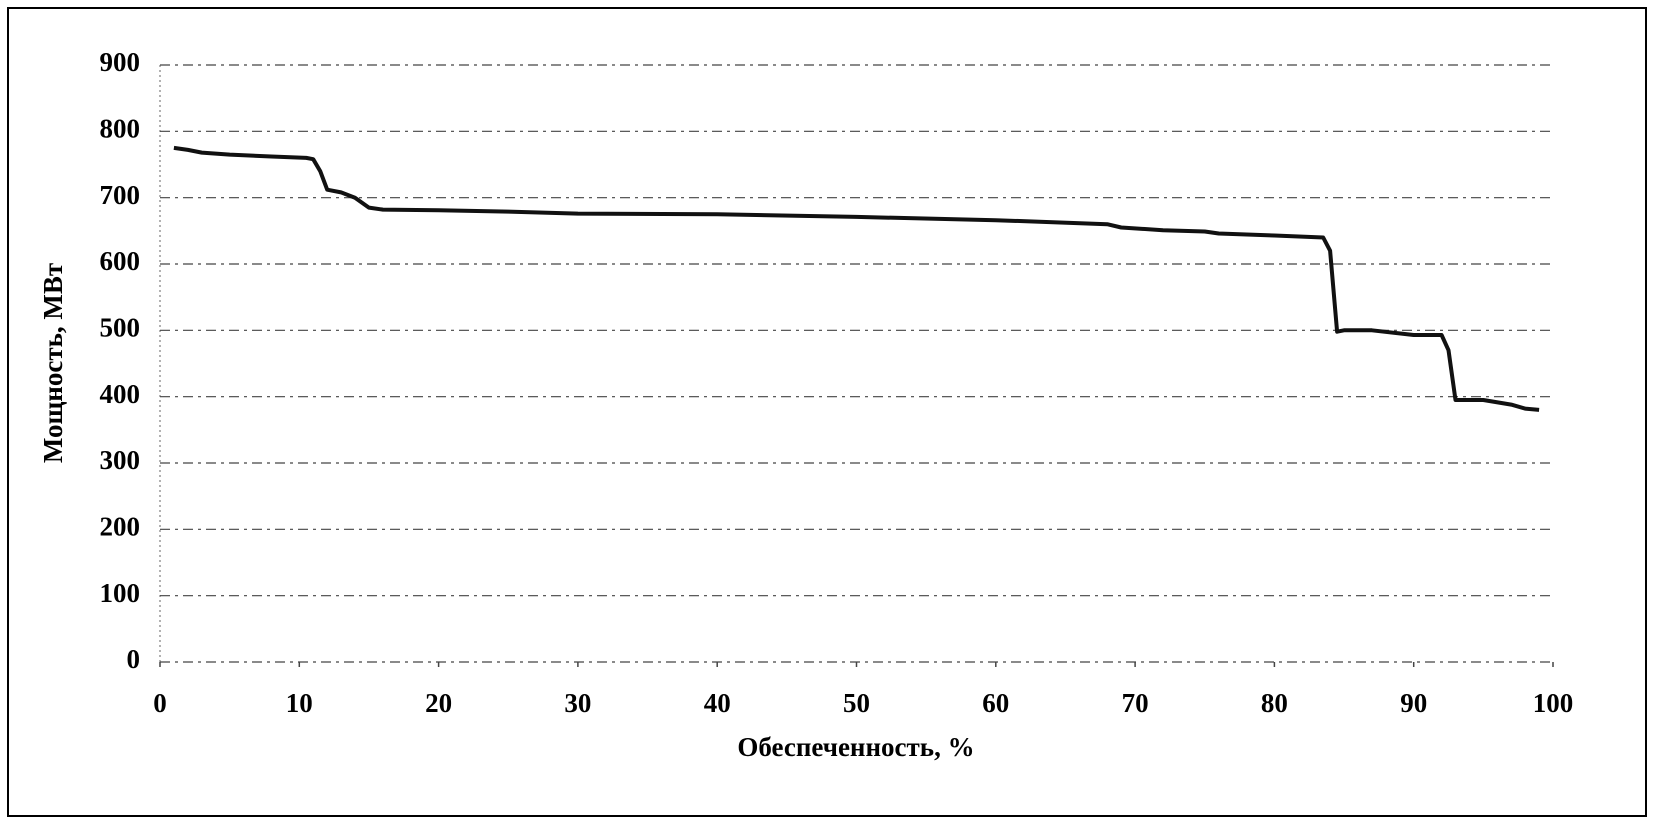  Describe the element at coordinates (995, 703) in the screenshot. I see `x-tick-label: 60` at that location.